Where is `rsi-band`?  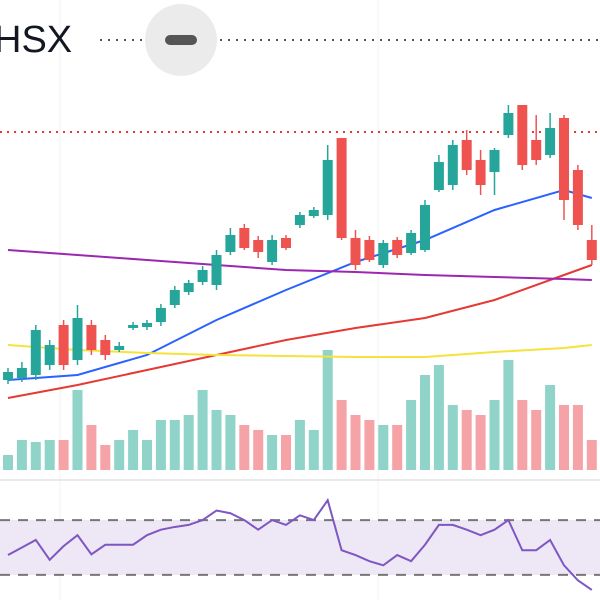 rsi-band is located at coordinates (300, 547).